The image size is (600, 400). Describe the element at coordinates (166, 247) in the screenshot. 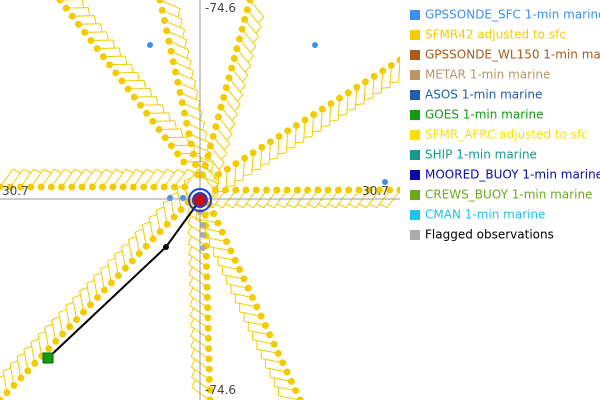

I see `track-point` at that location.